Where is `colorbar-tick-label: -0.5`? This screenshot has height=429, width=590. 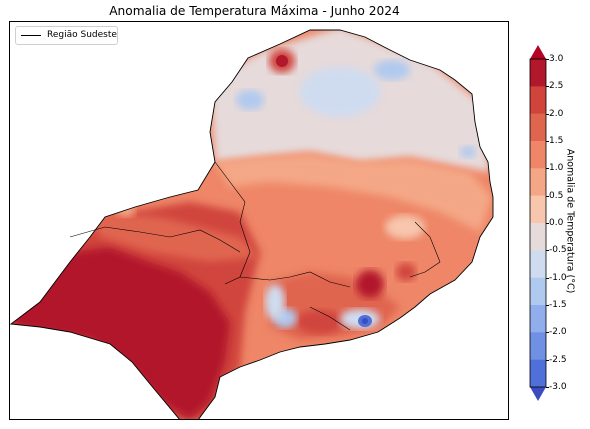 colorbar-tick-label: -0.5 is located at coordinates (558, 250).